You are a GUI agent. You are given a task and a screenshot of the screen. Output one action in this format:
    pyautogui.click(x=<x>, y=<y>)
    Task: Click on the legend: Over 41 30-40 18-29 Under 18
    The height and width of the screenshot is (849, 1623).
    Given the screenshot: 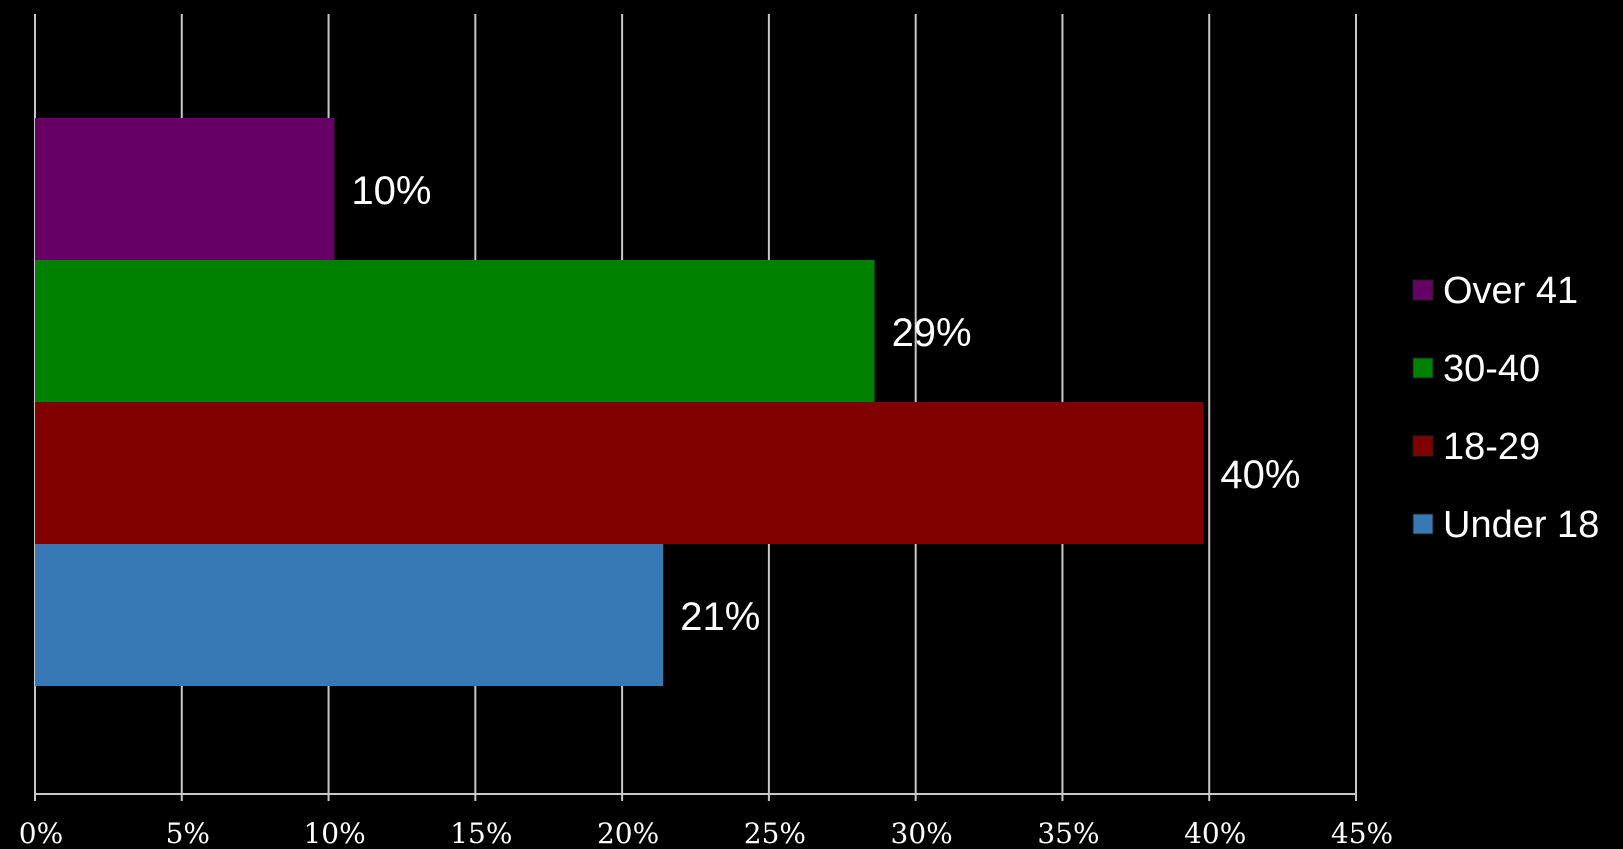 What is the action you would take?
    pyautogui.click(x=1505, y=408)
    